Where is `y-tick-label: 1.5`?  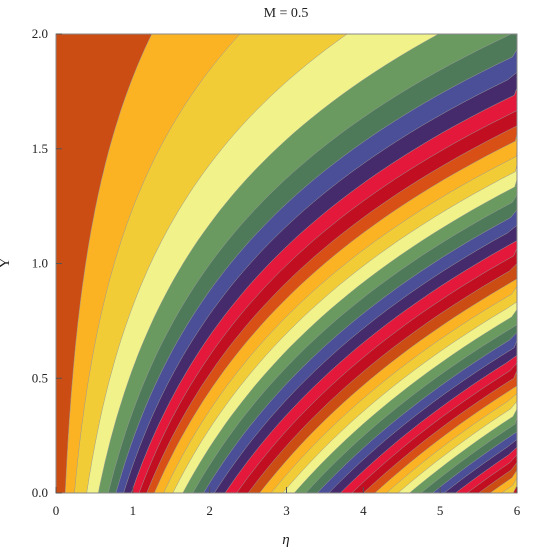 y-tick-label: 1.5 is located at coordinates (40, 148).